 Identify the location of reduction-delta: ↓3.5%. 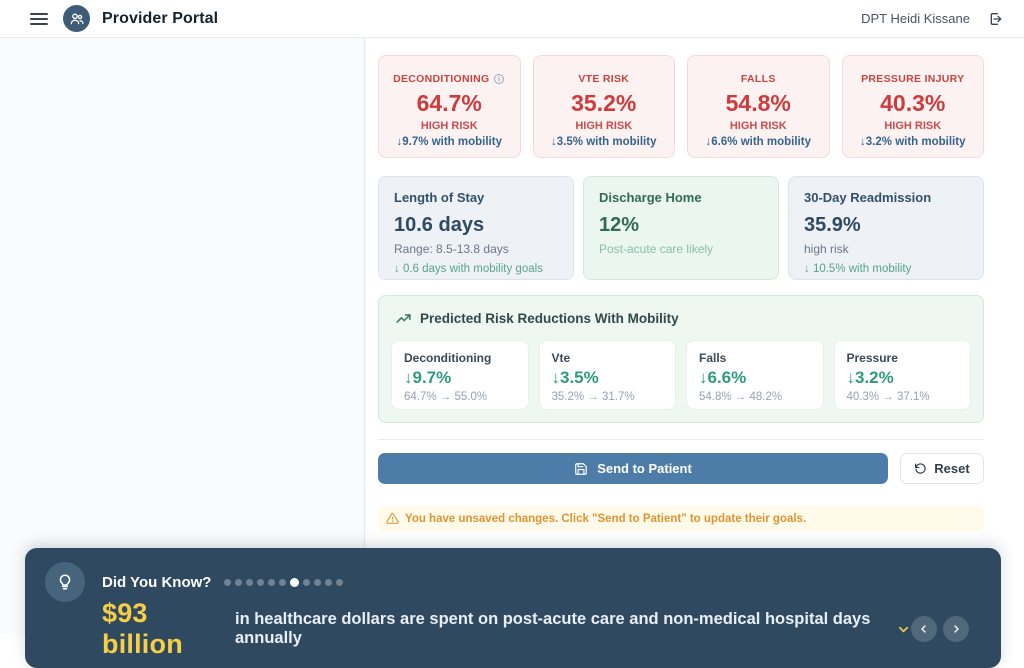
(575, 377).